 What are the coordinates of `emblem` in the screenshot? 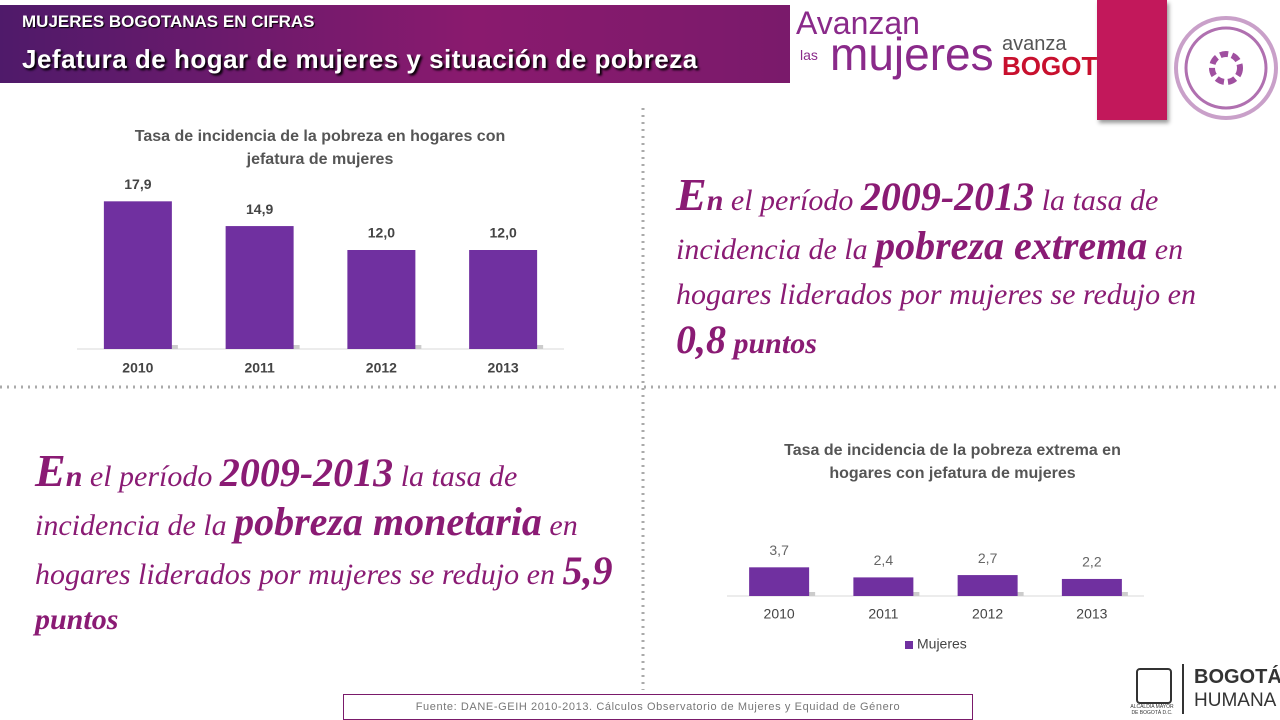 It's located at (1226, 68).